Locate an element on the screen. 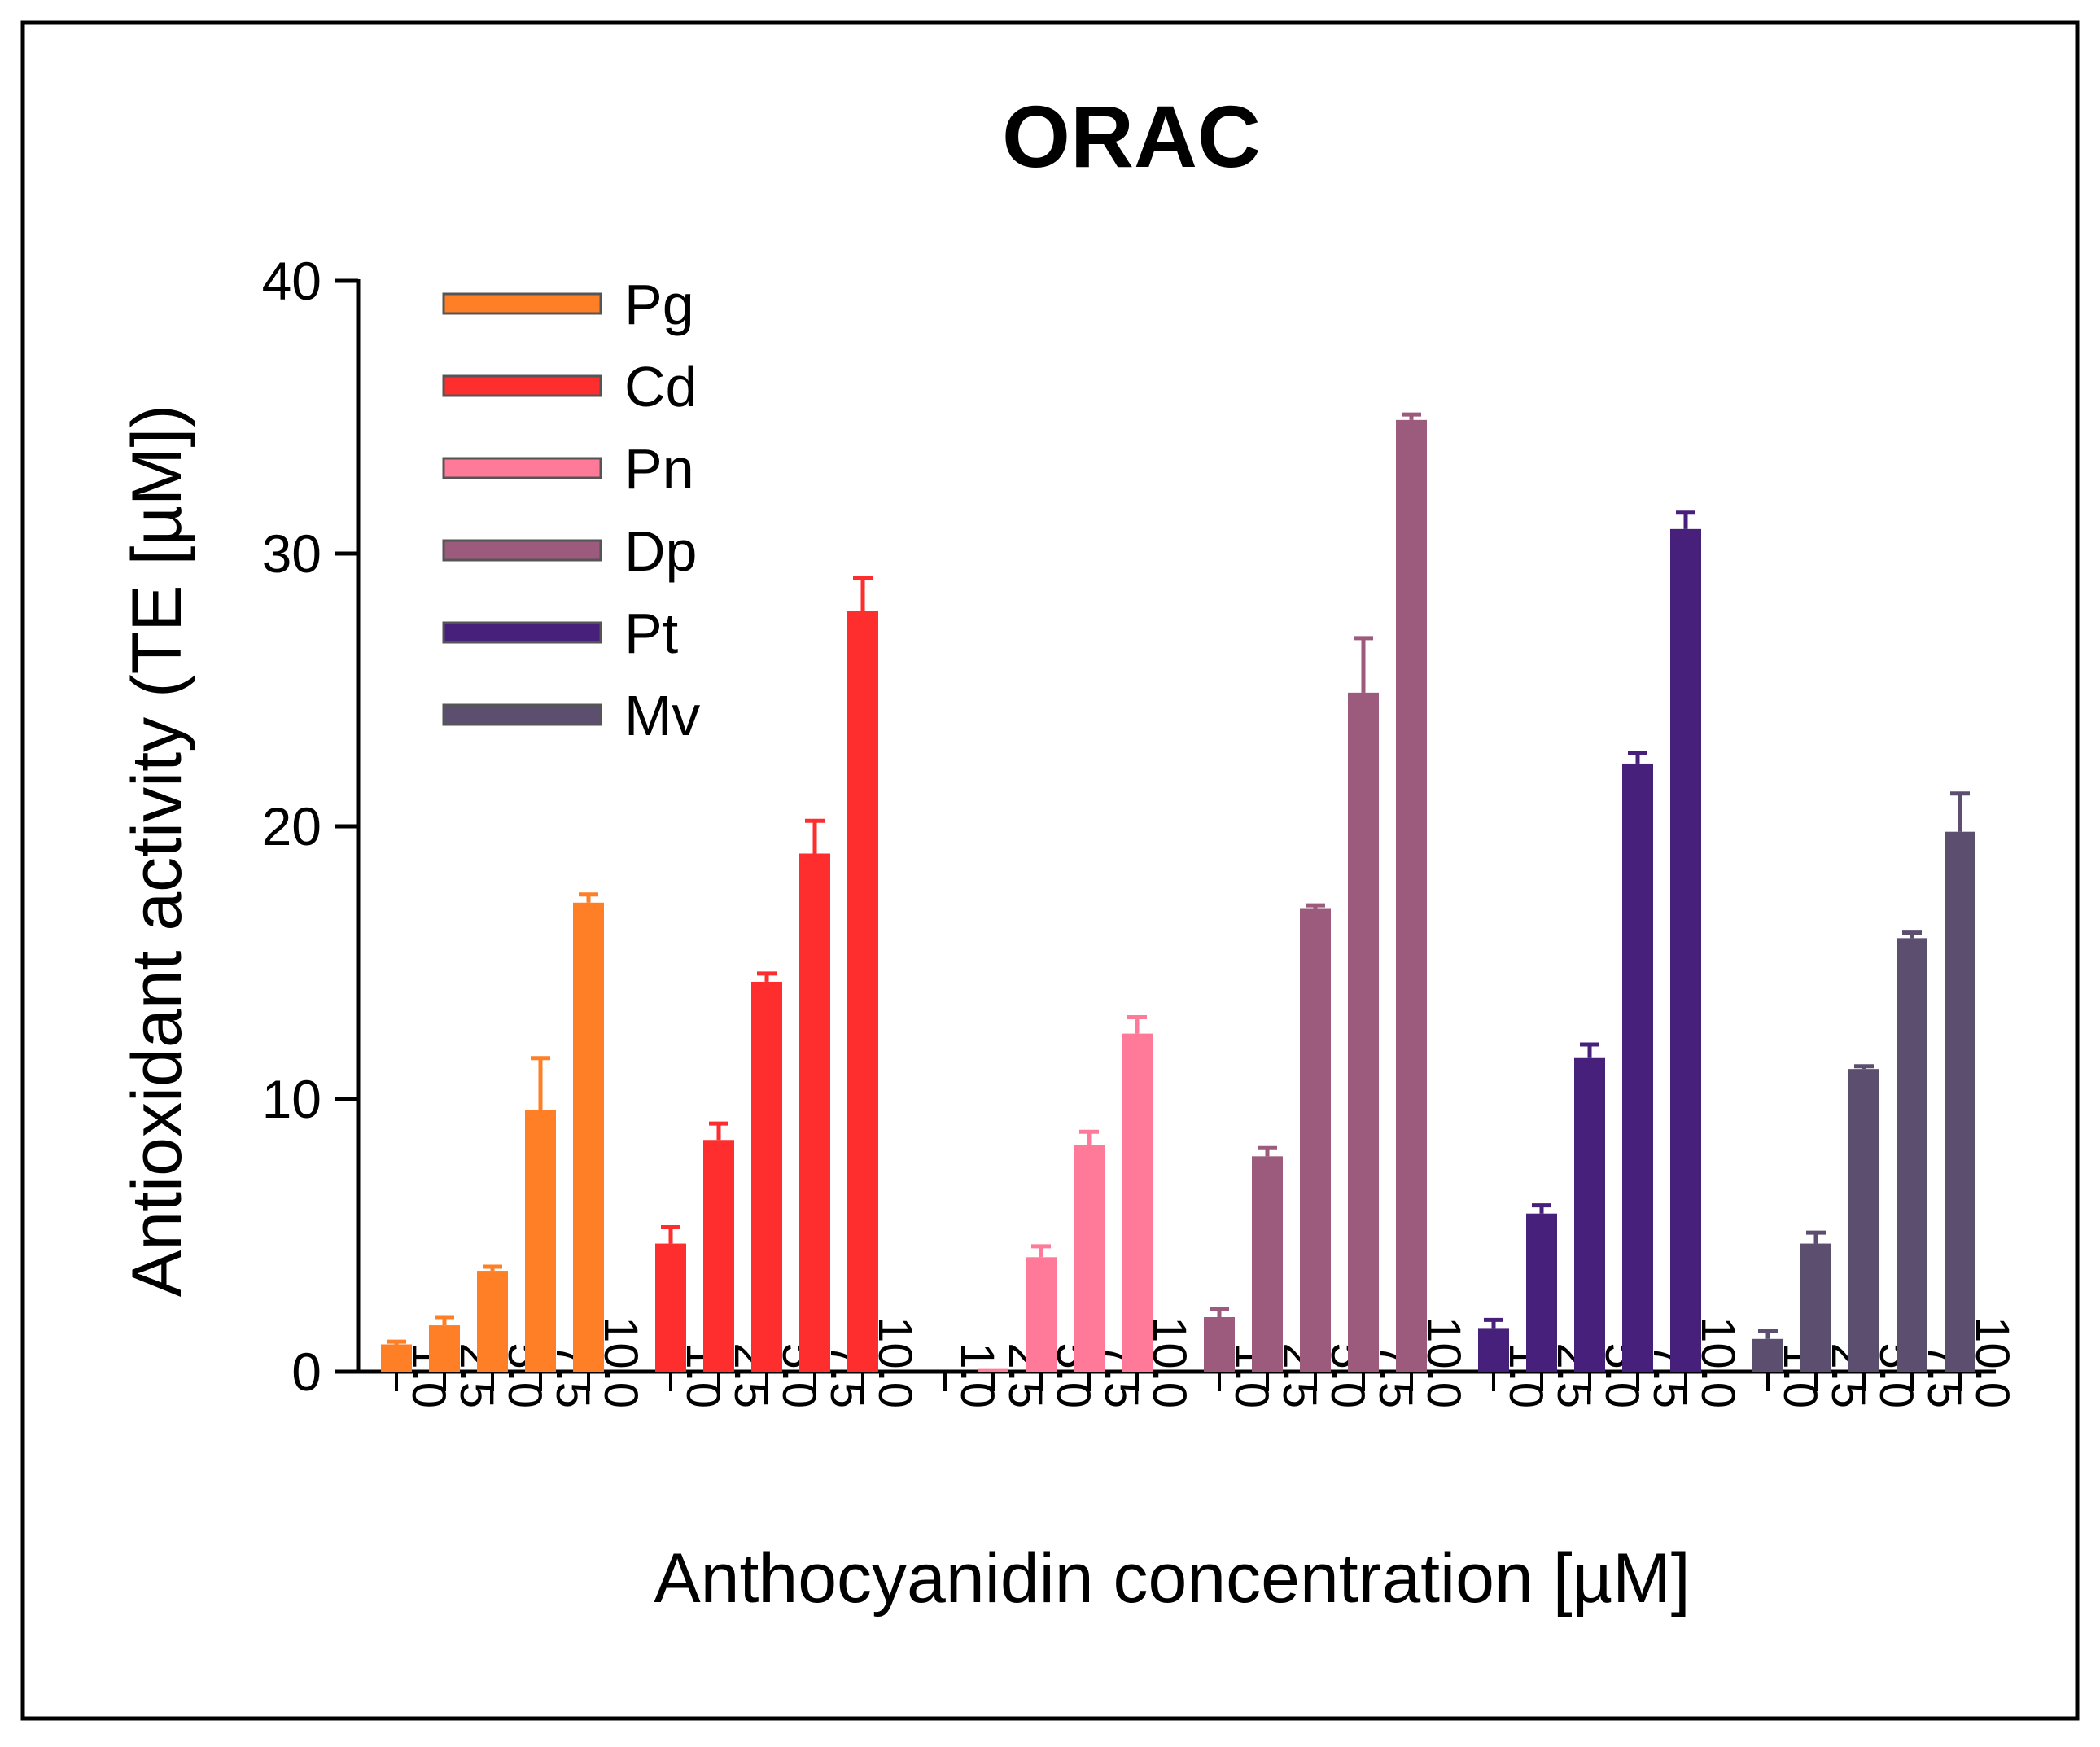  bar-pt-2.5 is located at coordinates (1541, 1293).